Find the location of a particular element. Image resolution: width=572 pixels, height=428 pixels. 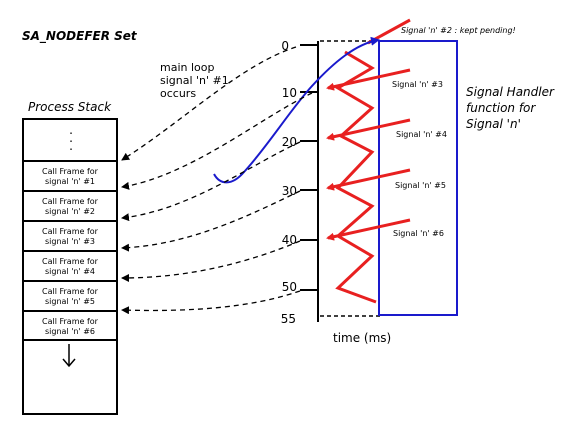

axis-ticks is located at coordinates (309, 167).